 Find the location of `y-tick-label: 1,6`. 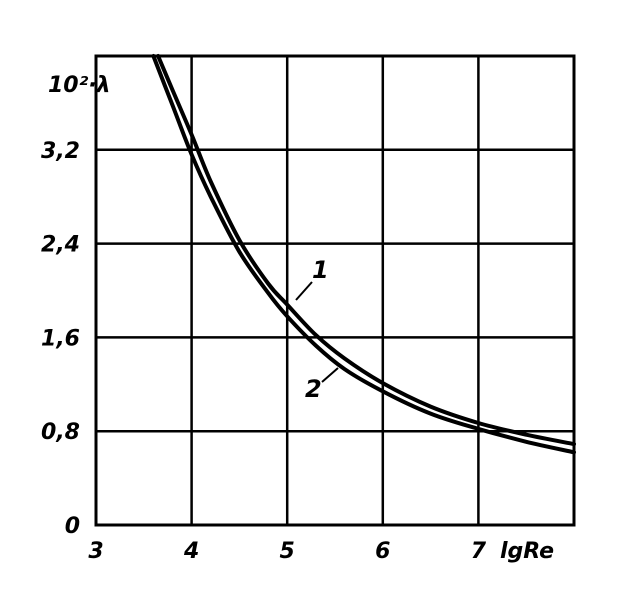

y-tick-label: 1,6 is located at coordinates (60, 338).